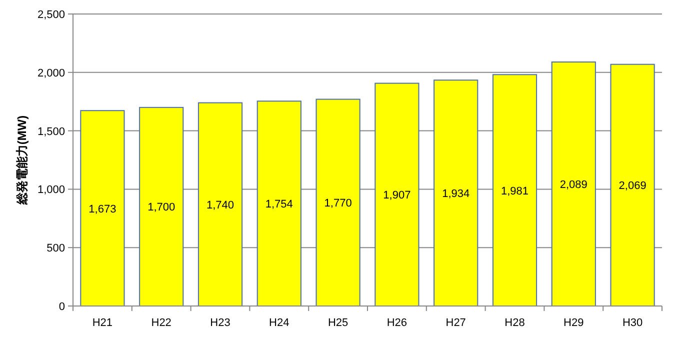 The width and height of the screenshot is (690, 350). I want to click on x-tick-label: H23, so click(220, 323).